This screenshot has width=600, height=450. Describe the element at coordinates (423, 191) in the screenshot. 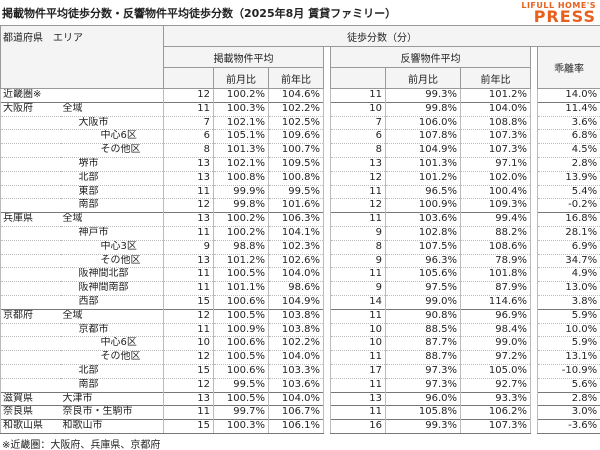

I see `inquiry-mom-cell: 96.5%` at that location.